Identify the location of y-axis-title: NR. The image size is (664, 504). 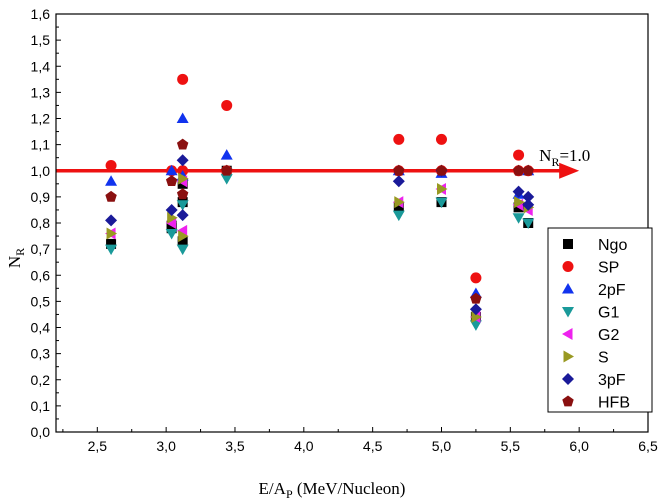
(16, 258).